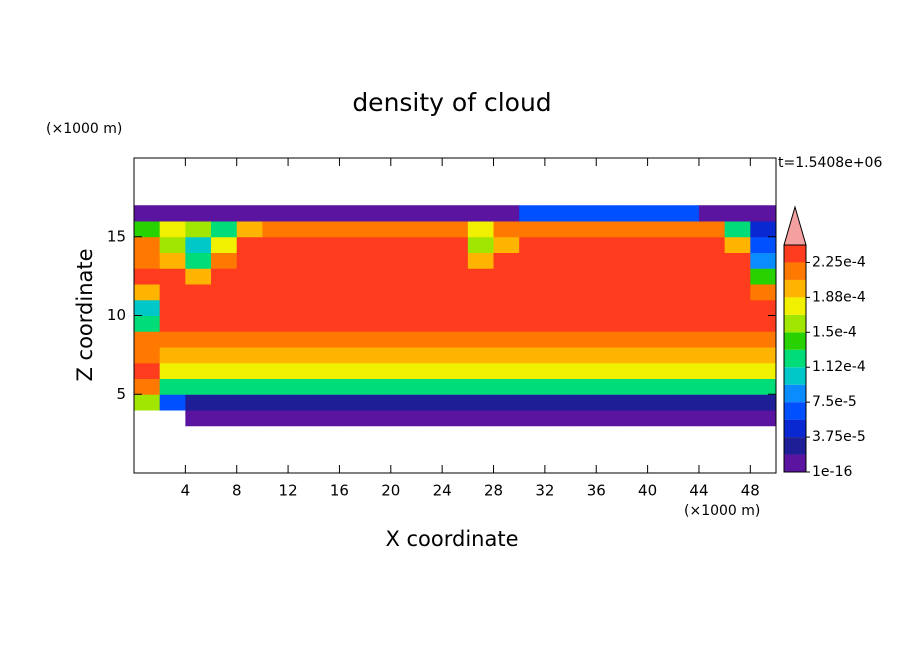 The image size is (904, 654). I want to click on colorbar-frame, so click(795, 358).